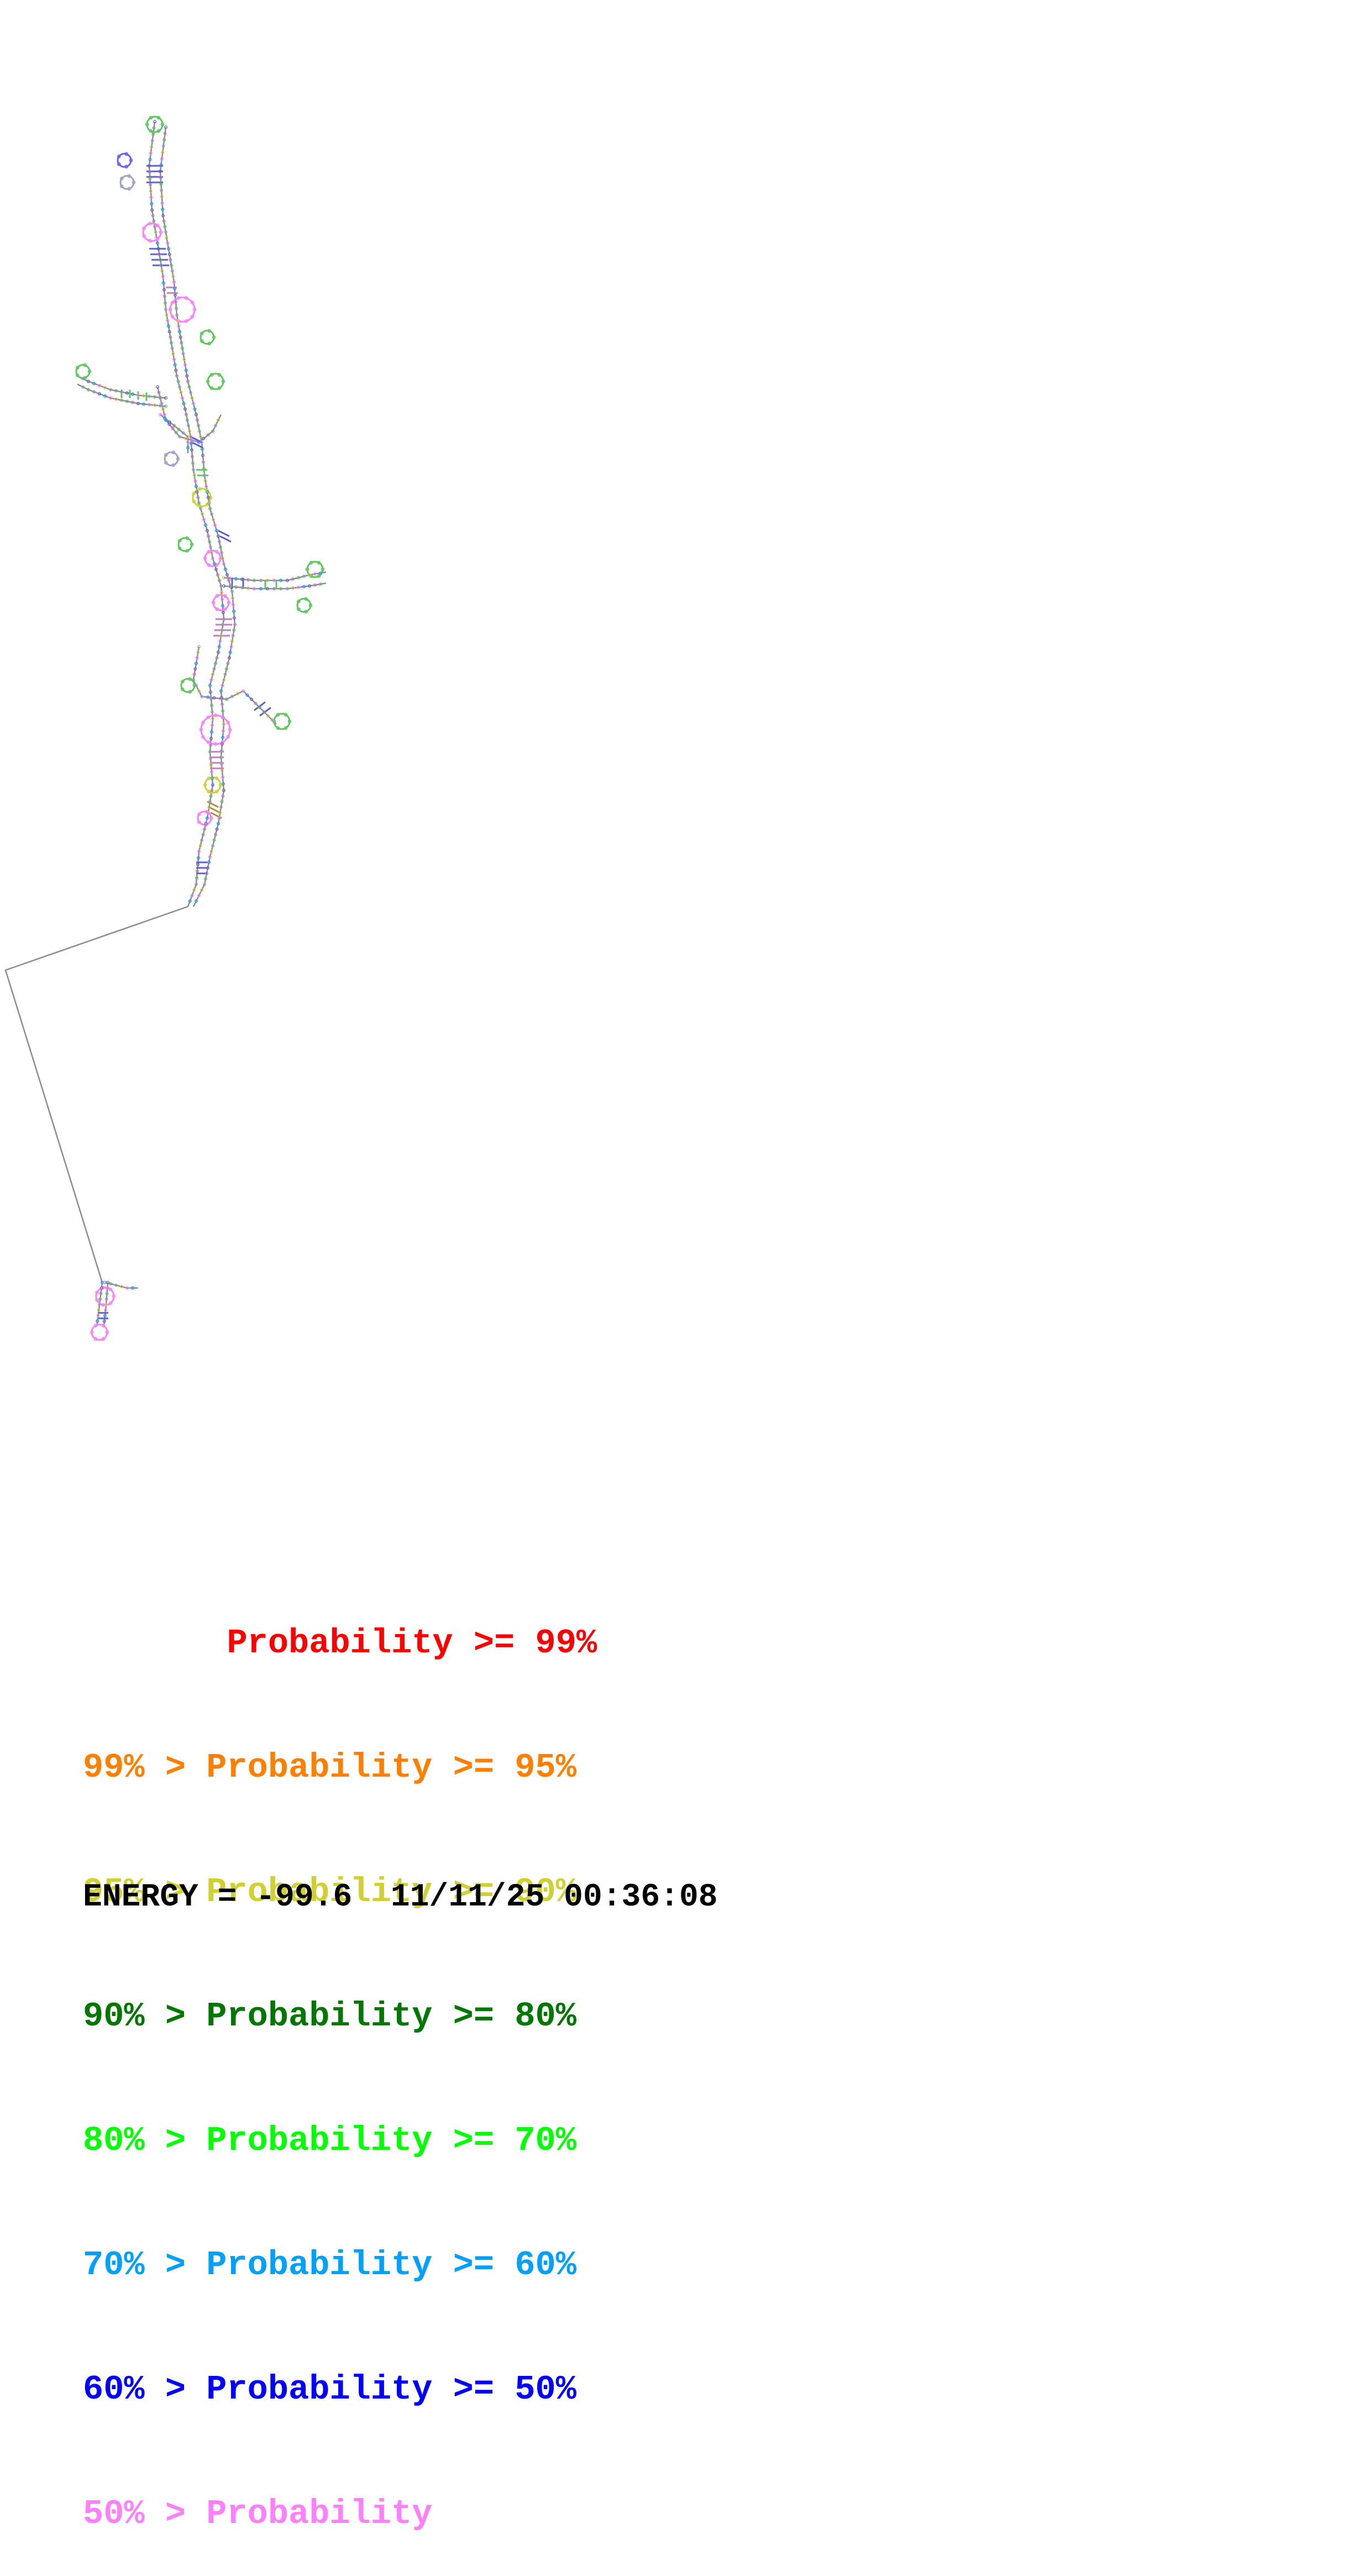 Image resolution: width=1370 pixels, height=2576 pixels. I want to click on right-branch, so click(275, 576).